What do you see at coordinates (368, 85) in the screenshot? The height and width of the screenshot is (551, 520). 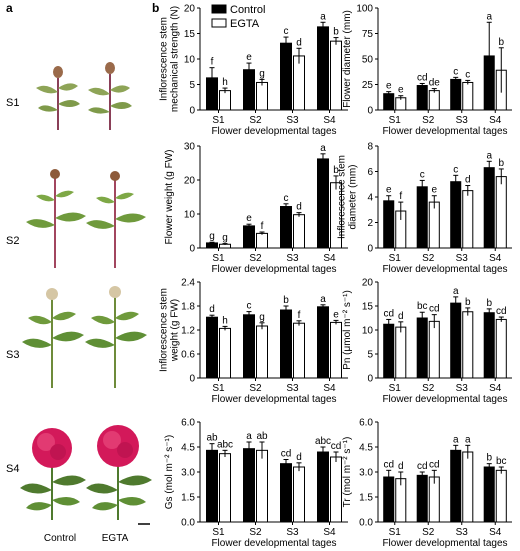 I see `y-tick-label: 25` at bounding box center [368, 85].